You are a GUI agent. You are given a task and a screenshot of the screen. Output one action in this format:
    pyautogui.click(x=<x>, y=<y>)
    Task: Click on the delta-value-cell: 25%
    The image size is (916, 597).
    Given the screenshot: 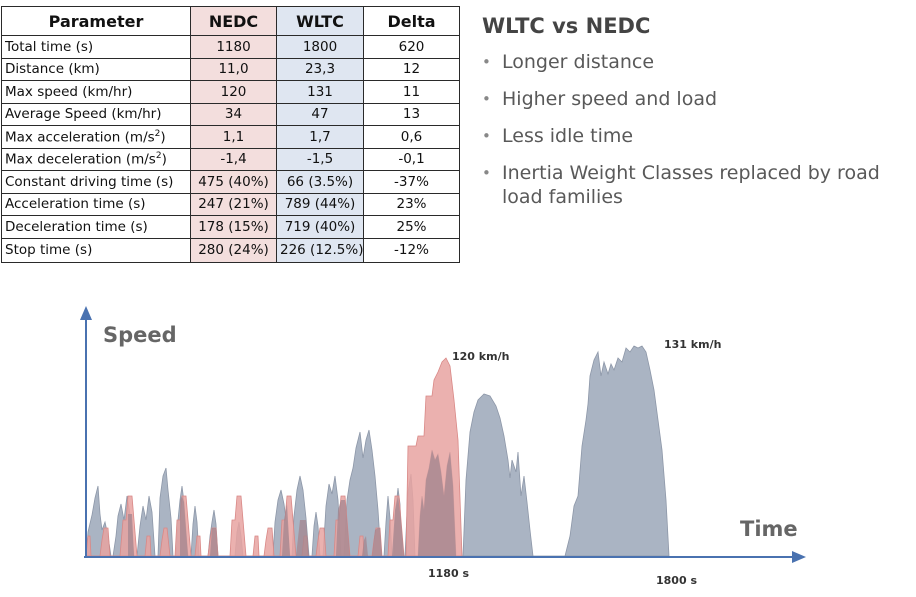 What is the action you would take?
    pyautogui.click(x=411, y=227)
    